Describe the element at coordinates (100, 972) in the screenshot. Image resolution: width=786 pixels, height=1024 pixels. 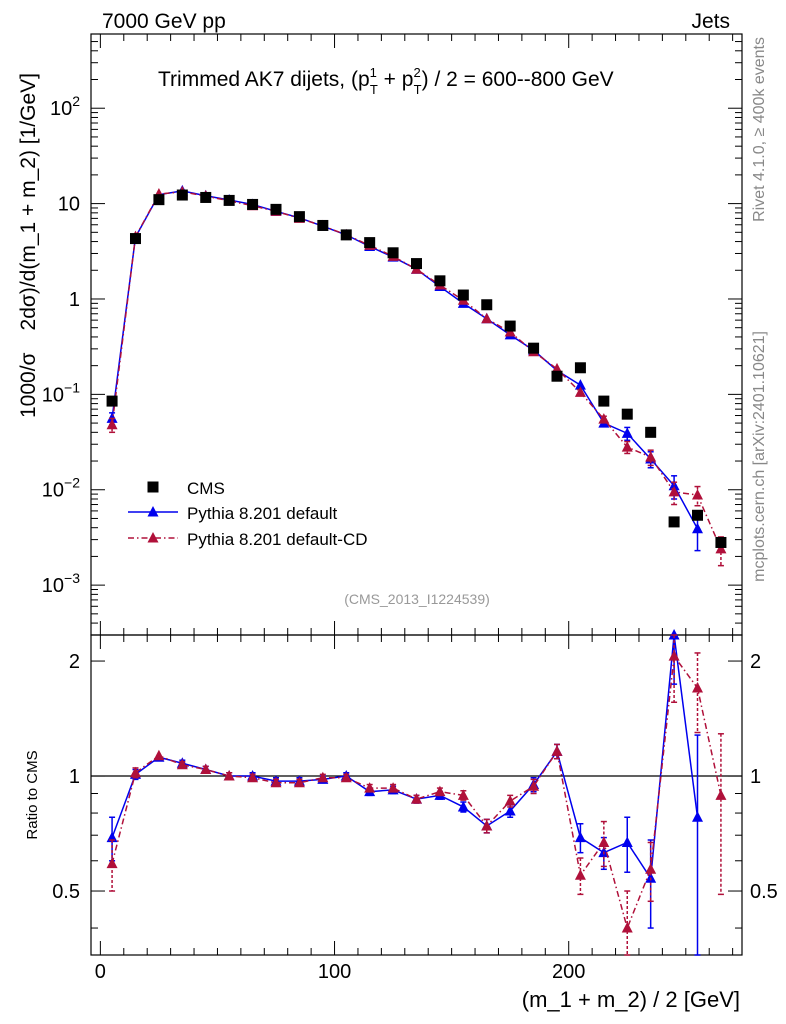
I see `x-tick-label: 0` at that location.